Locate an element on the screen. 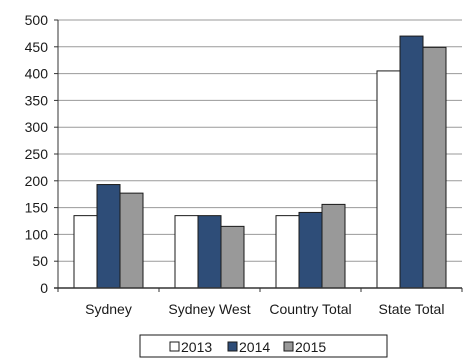  y-tick-label: 400 is located at coordinates (37, 74).